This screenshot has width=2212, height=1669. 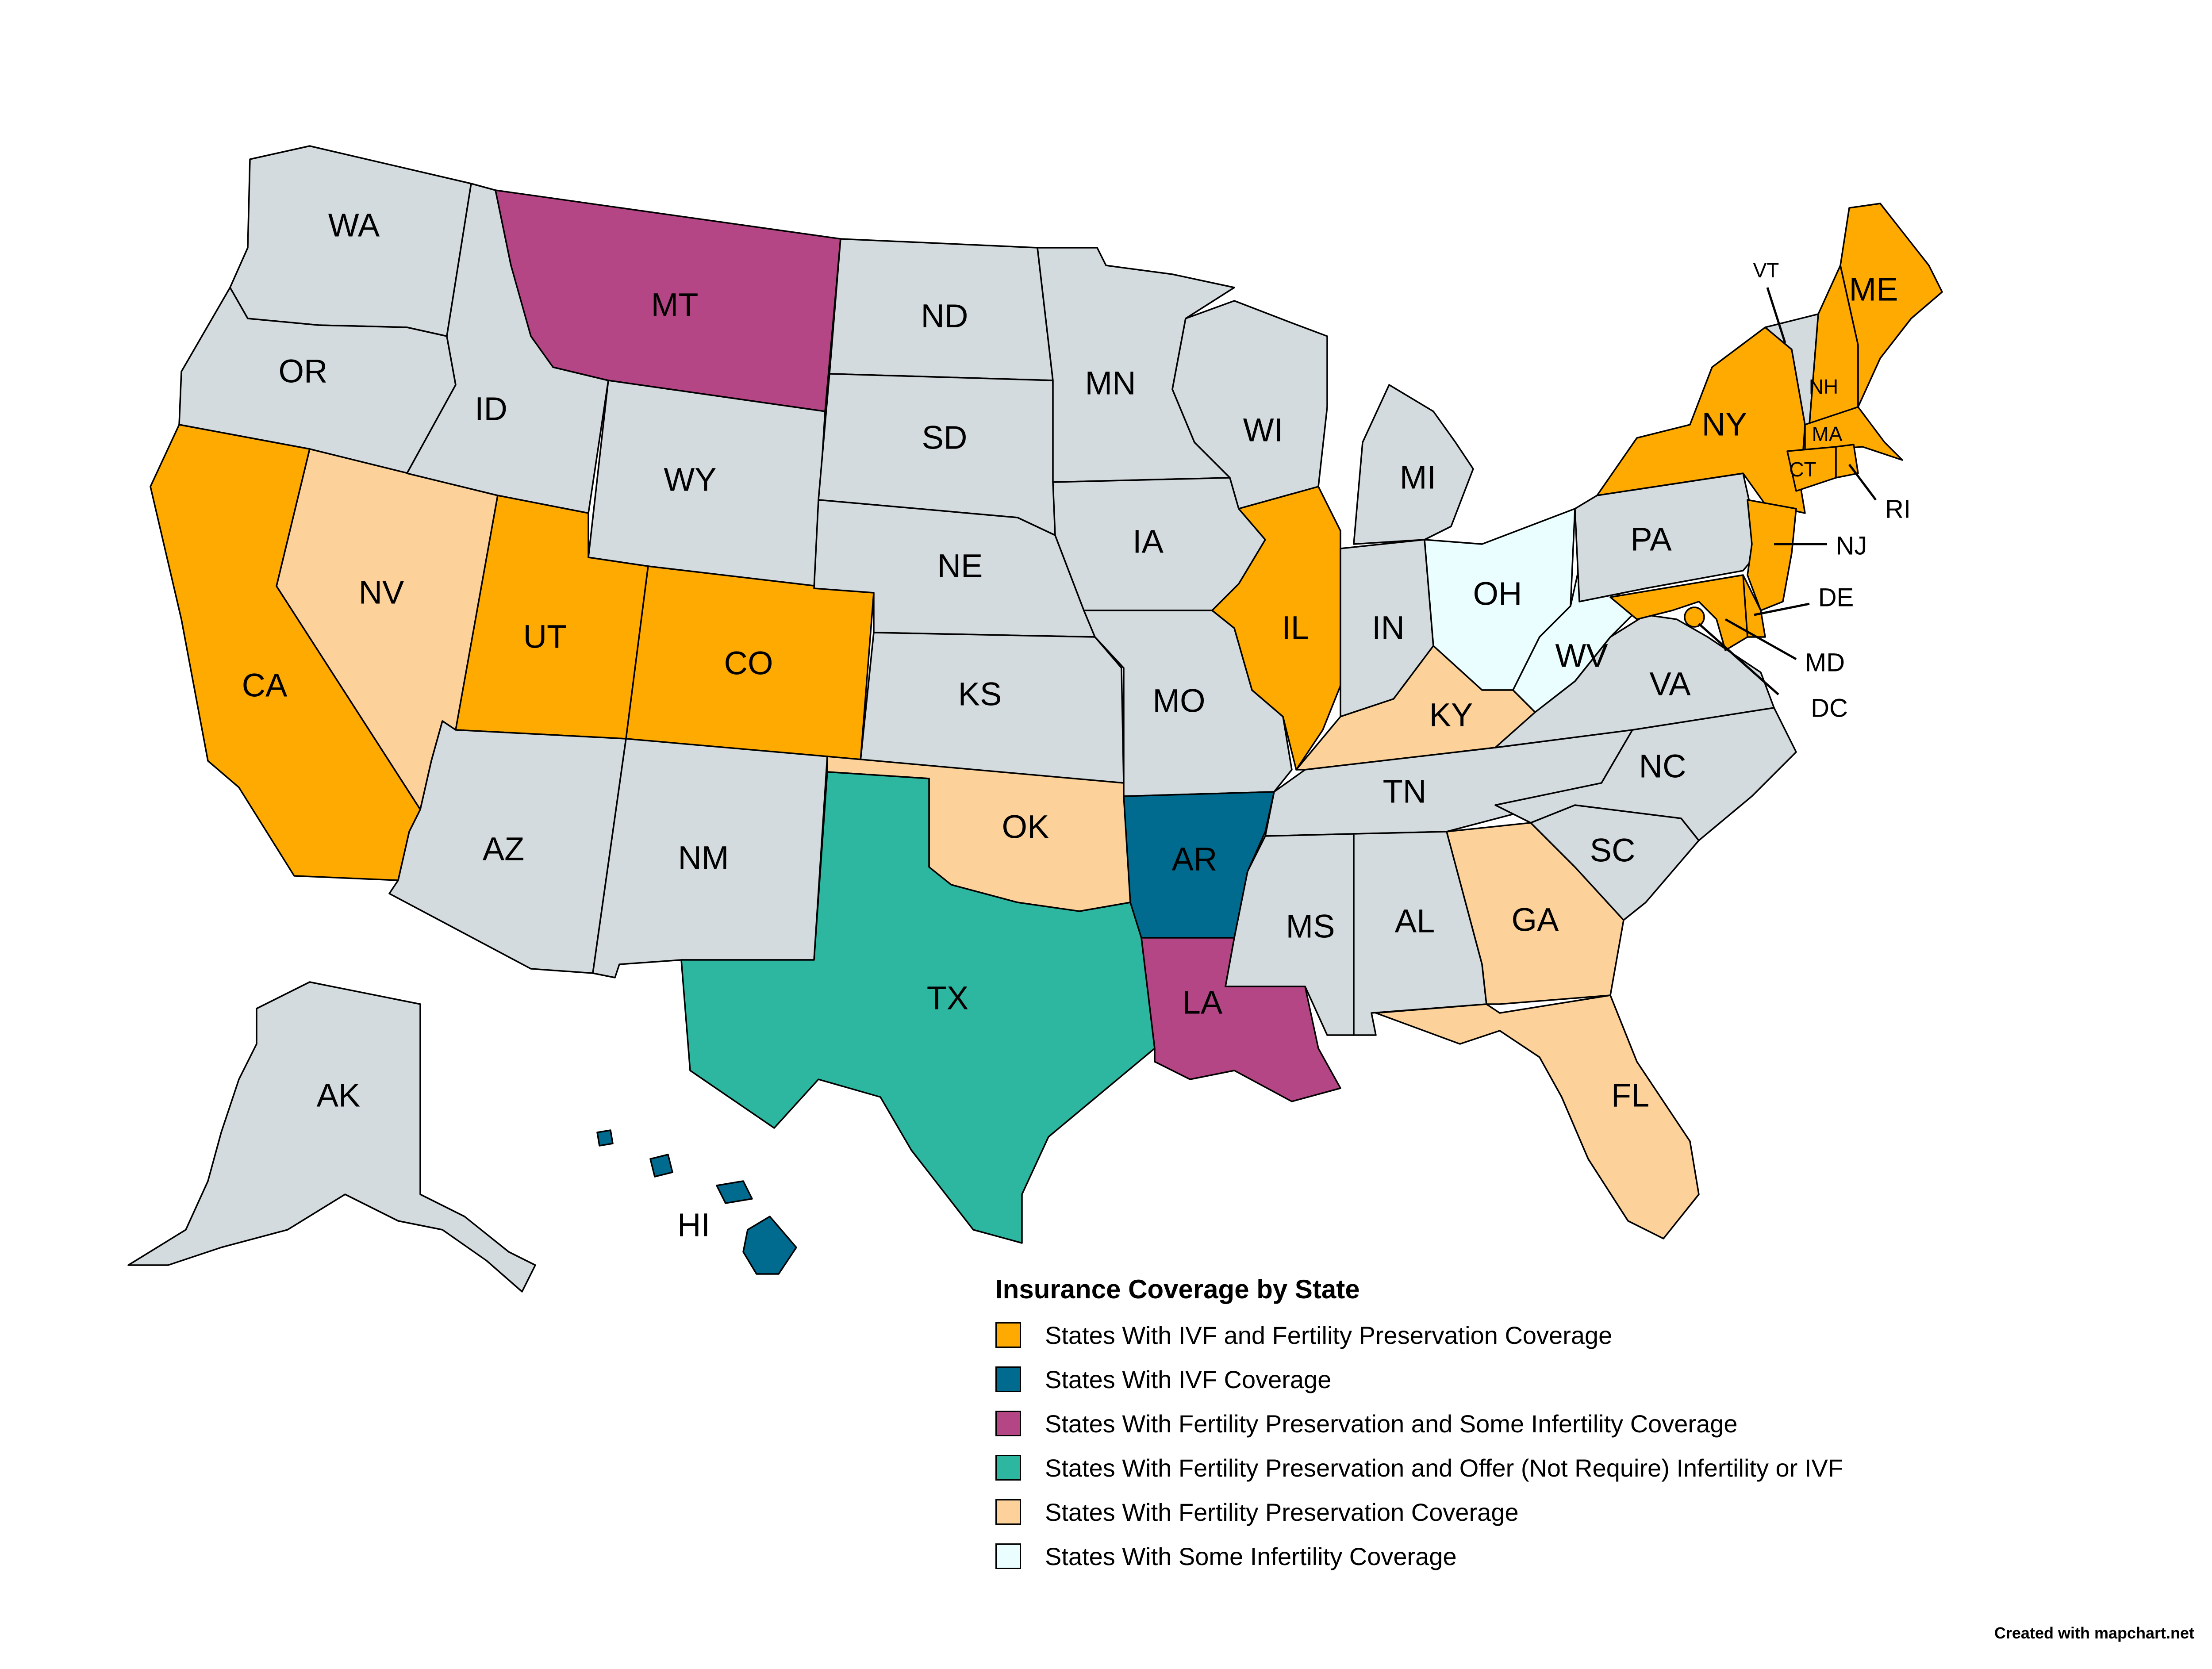 What do you see at coordinates (545, 636) in the screenshot?
I see `state-label: UT` at bounding box center [545, 636].